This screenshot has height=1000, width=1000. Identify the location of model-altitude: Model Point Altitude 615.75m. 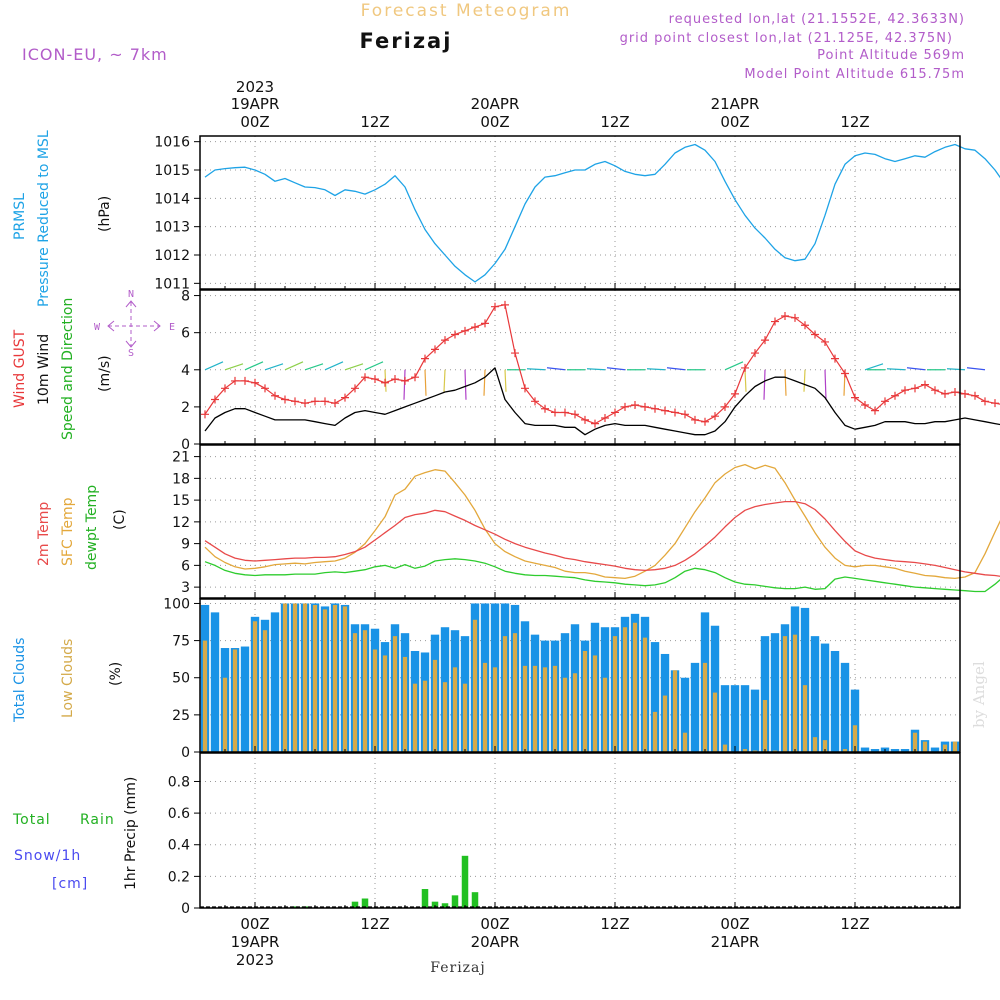
(854, 74).